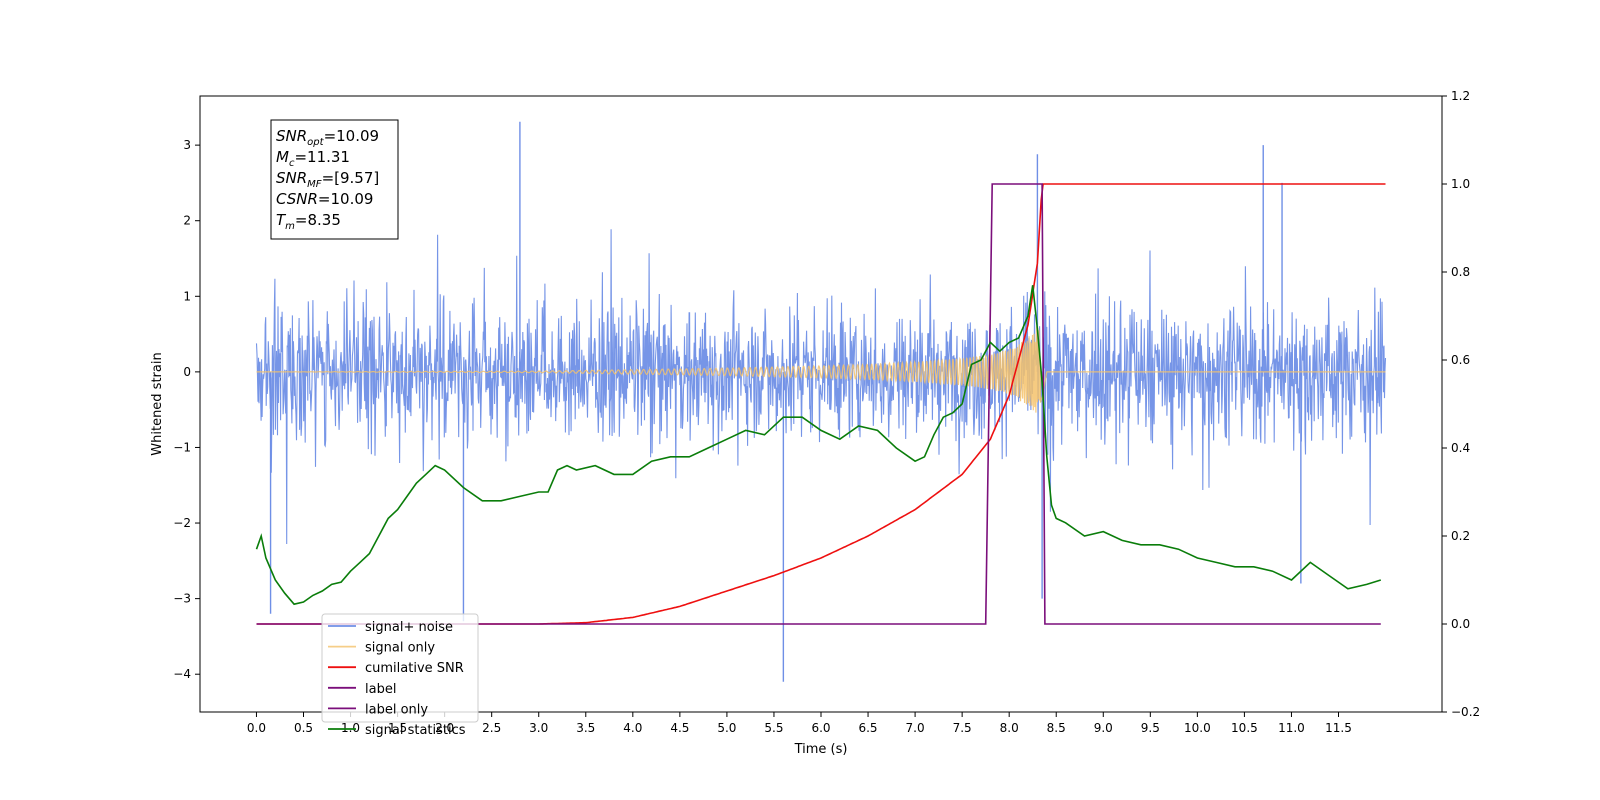 Image resolution: width=1600 pixels, height=800 pixels. Describe the element at coordinates (315, 142) in the screenshot. I see `annotation-subscript: opt` at that location.